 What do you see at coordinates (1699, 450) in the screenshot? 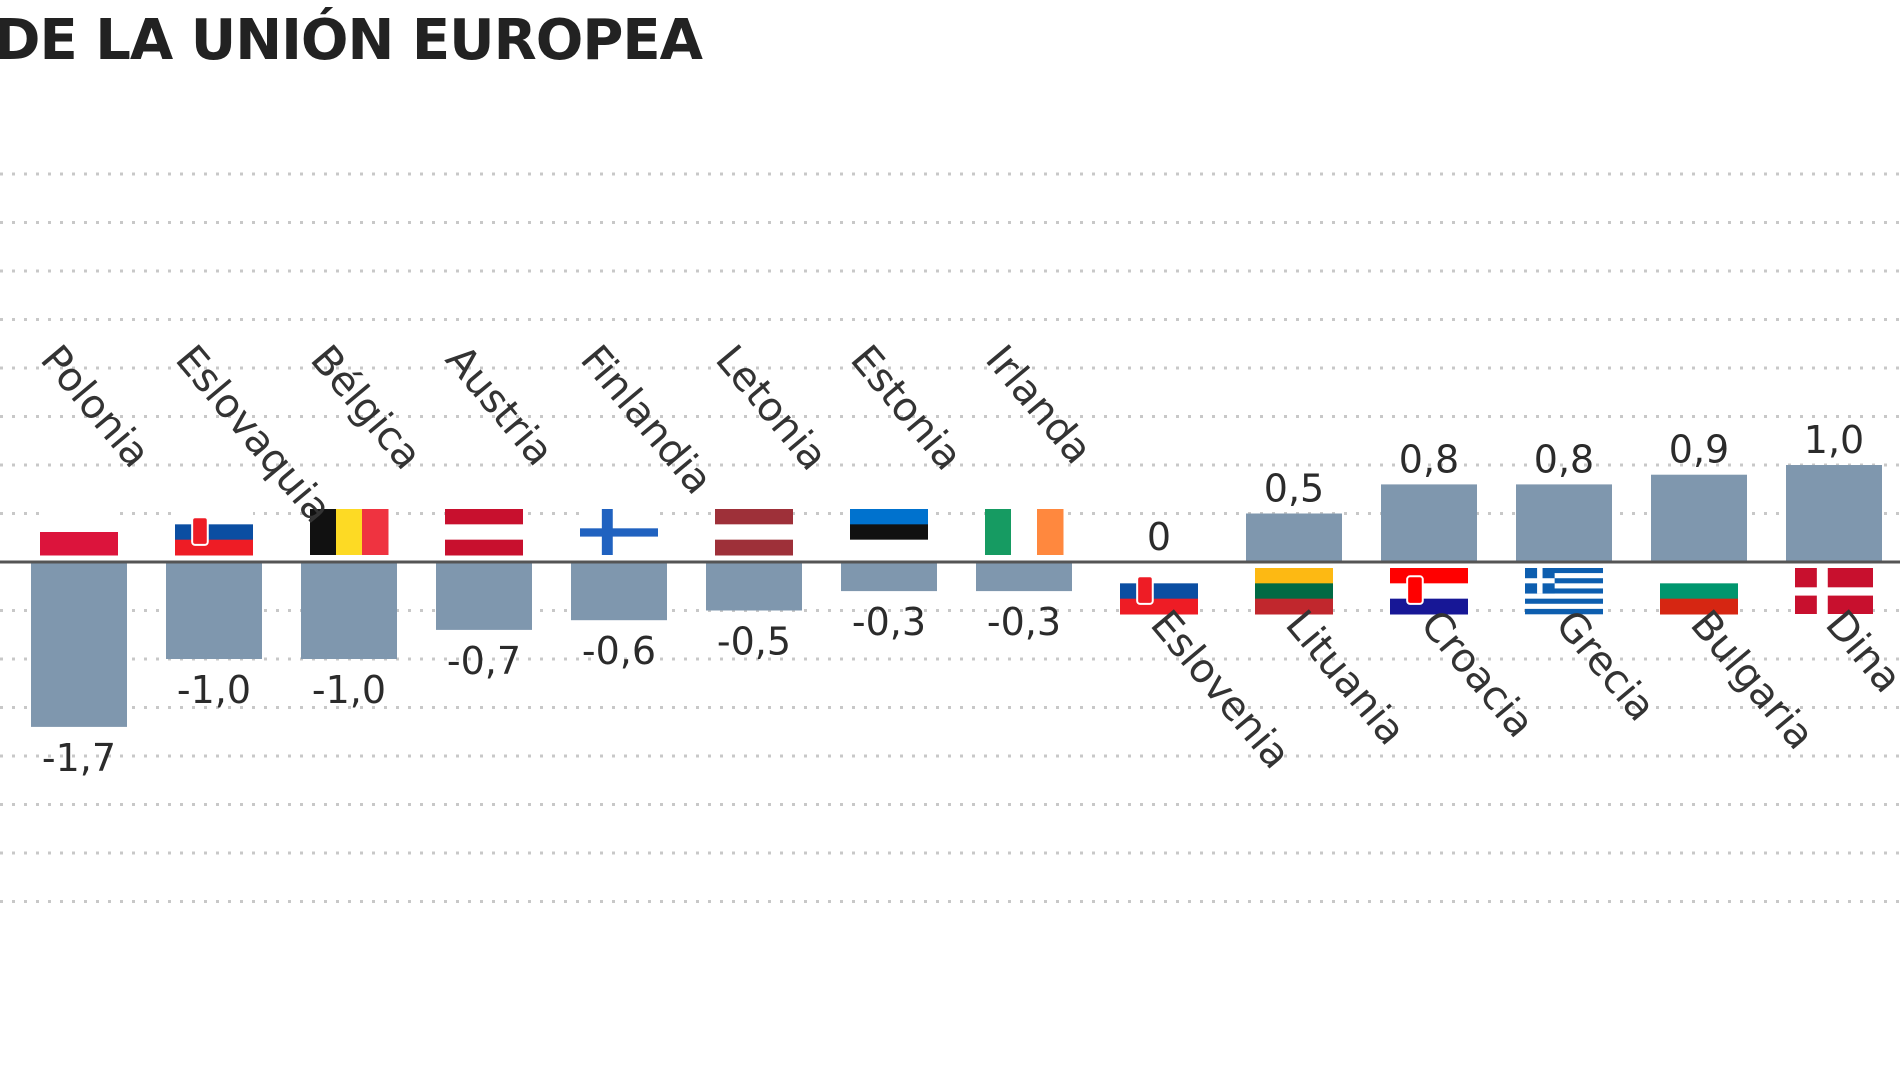
I see `value-label: 0,9` at bounding box center [1699, 450].